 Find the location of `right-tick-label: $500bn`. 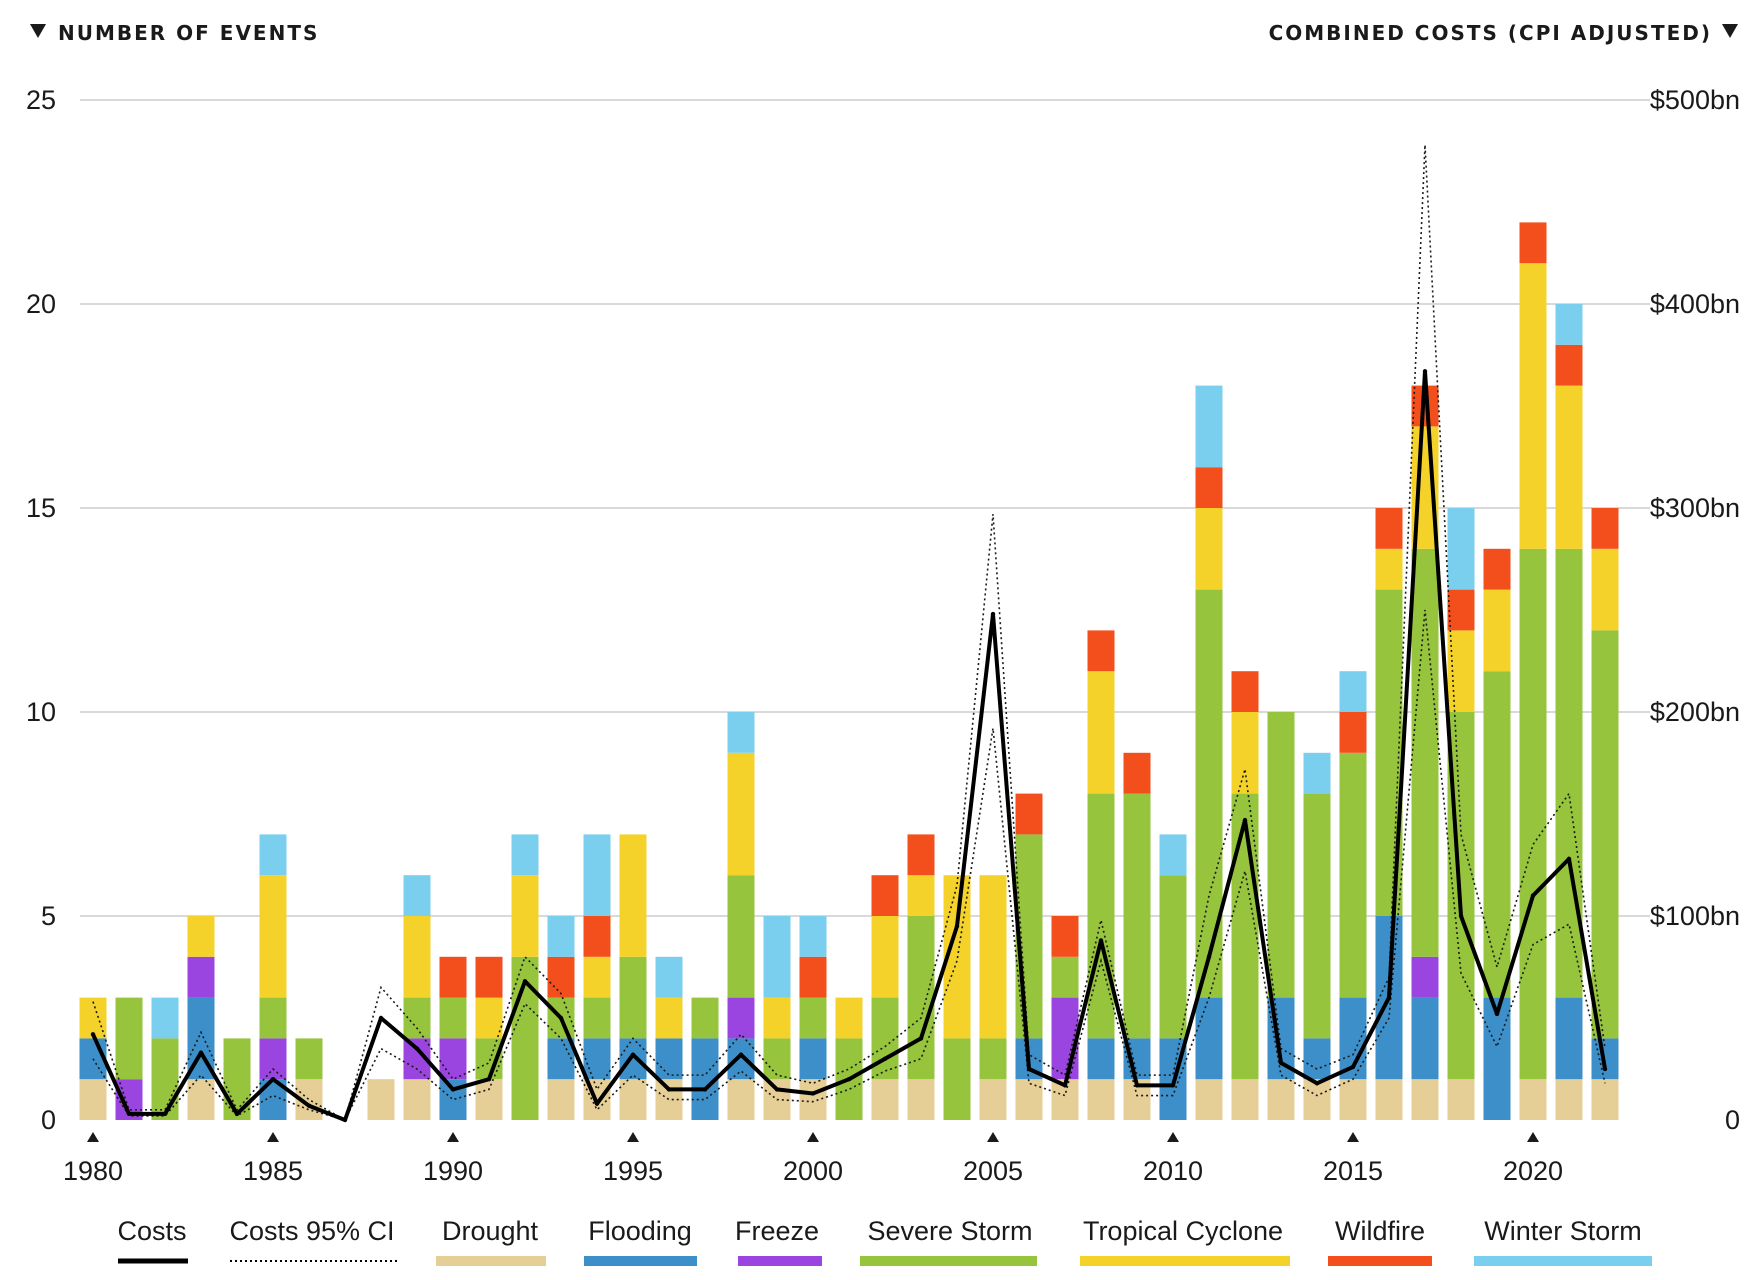

right-tick-label: $500bn is located at coordinates (1695, 100).